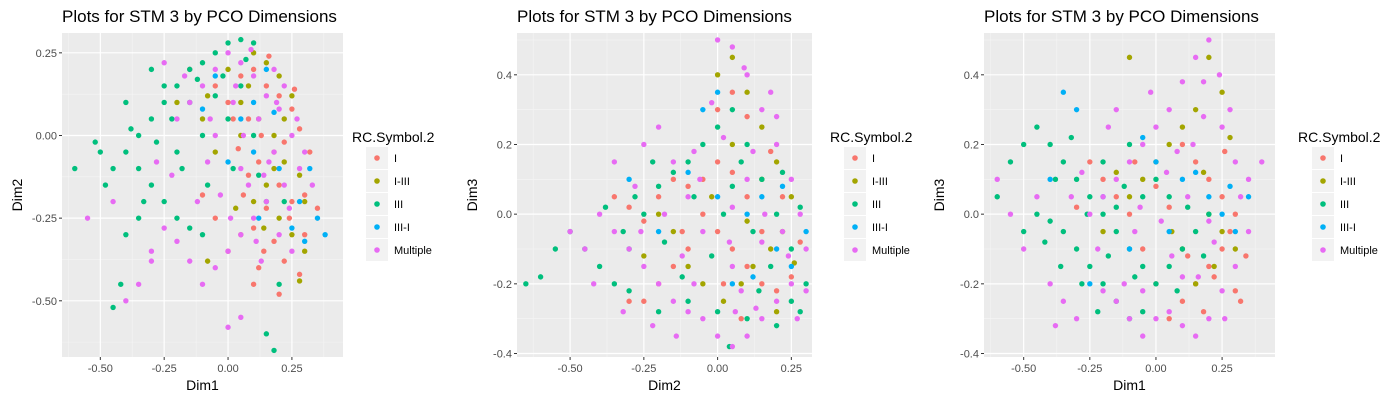 The image size is (1400, 400). Describe the element at coordinates (44, 219) in the screenshot. I see `y-tick-label: -0.25` at that location.